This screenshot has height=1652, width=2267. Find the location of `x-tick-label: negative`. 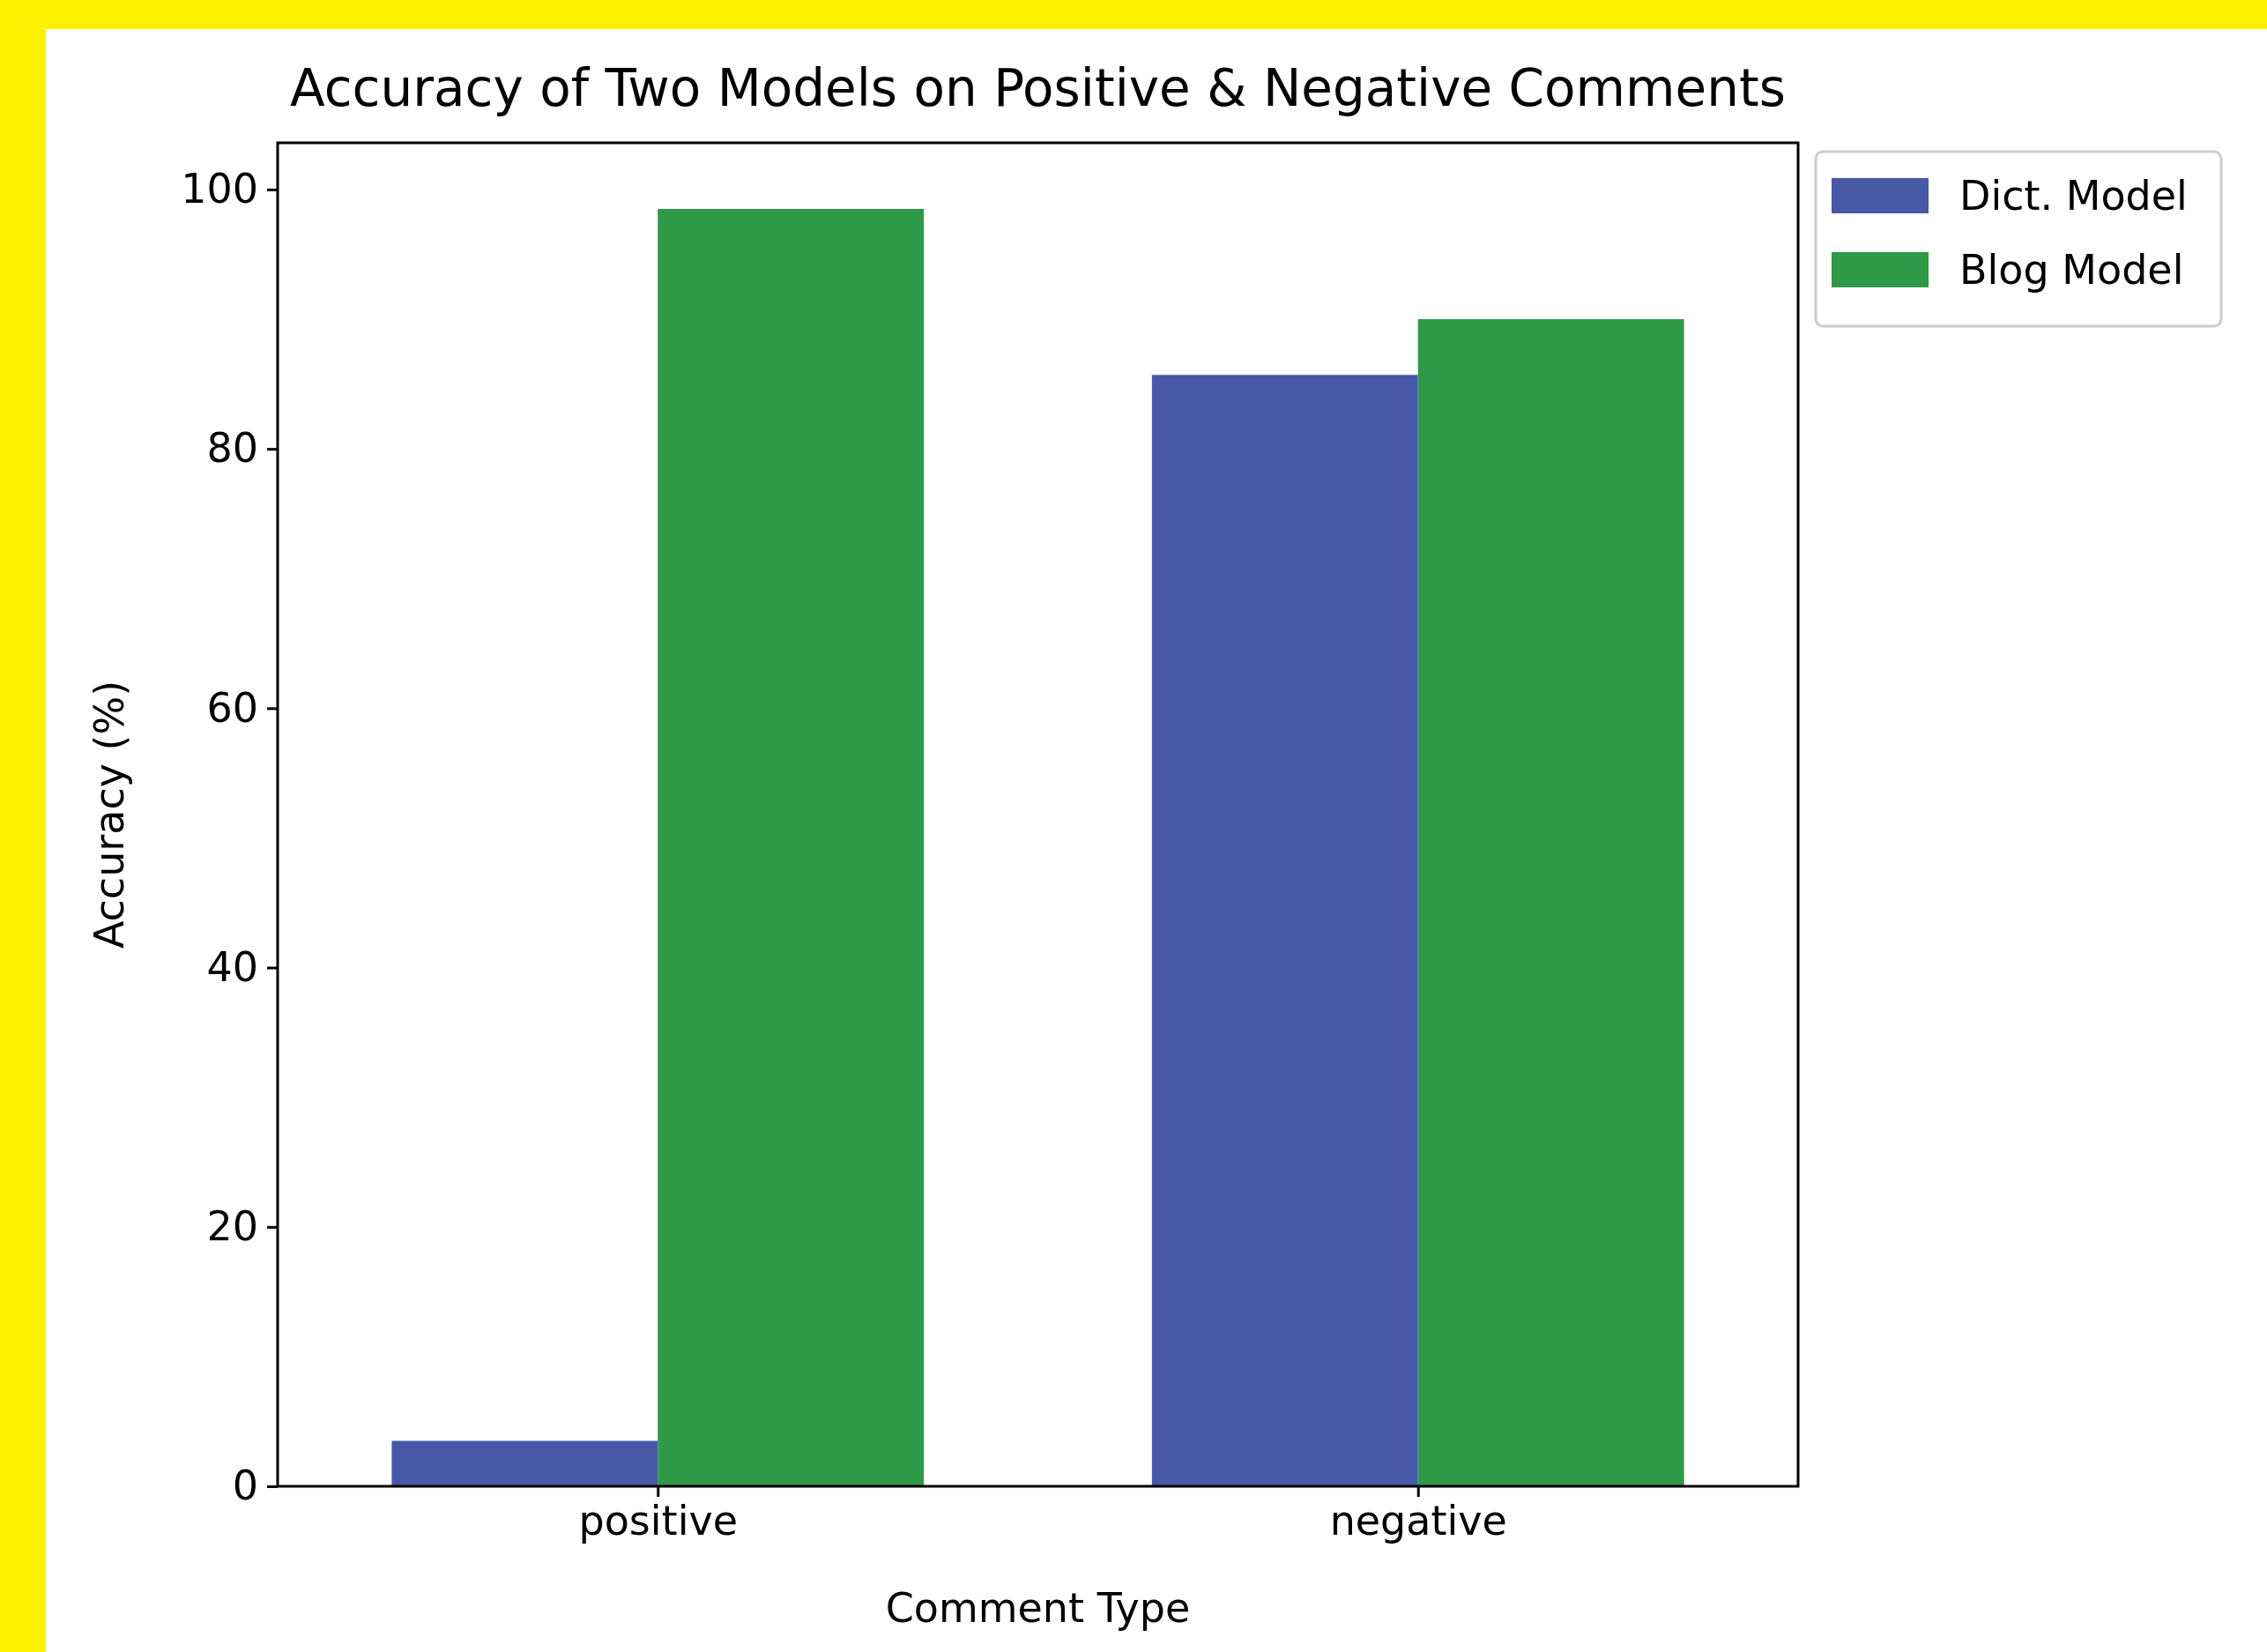

x-tick-label: negative is located at coordinates (1418, 1520).